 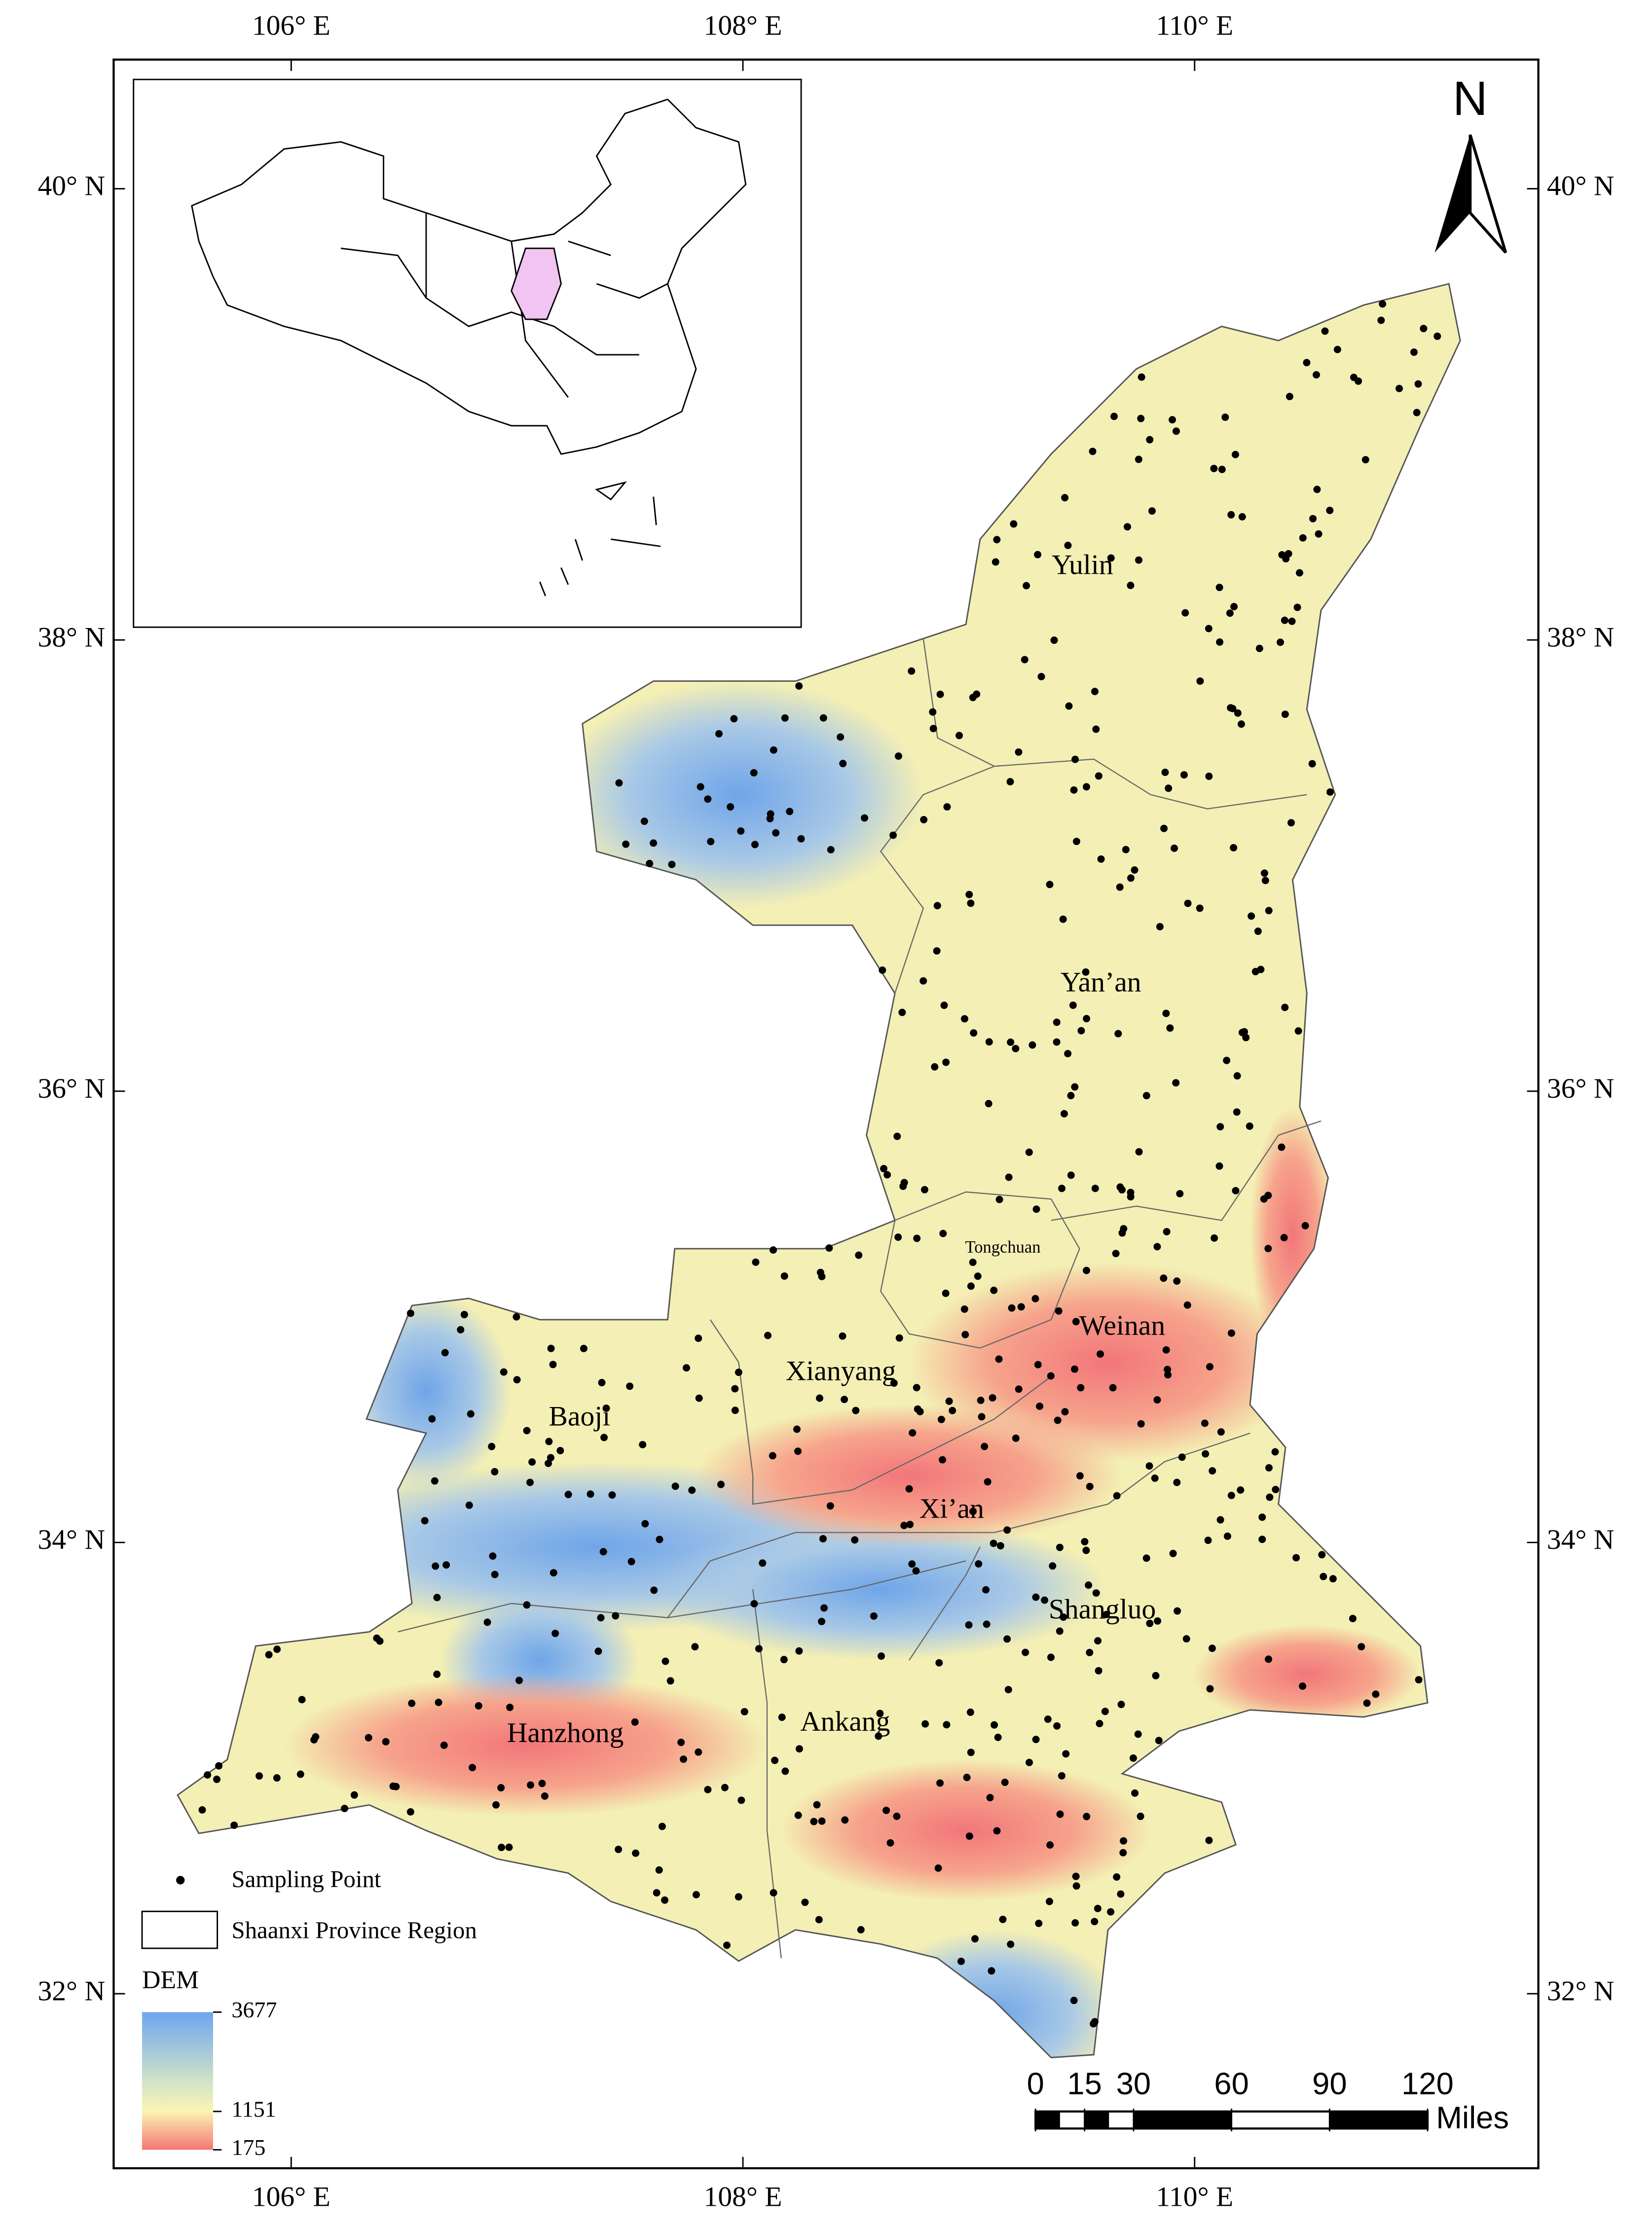 I want to click on scale-tick-label: 15, so click(x=1084, y=2084).